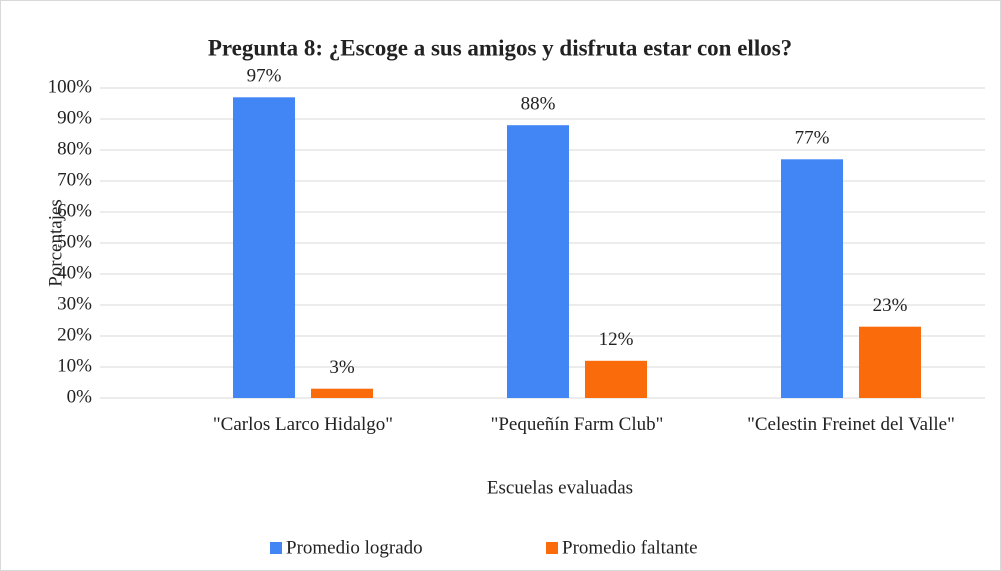 This screenshot has height=571, width=1001. I want to click on y-tick-label: 80%, so click(74, 148).